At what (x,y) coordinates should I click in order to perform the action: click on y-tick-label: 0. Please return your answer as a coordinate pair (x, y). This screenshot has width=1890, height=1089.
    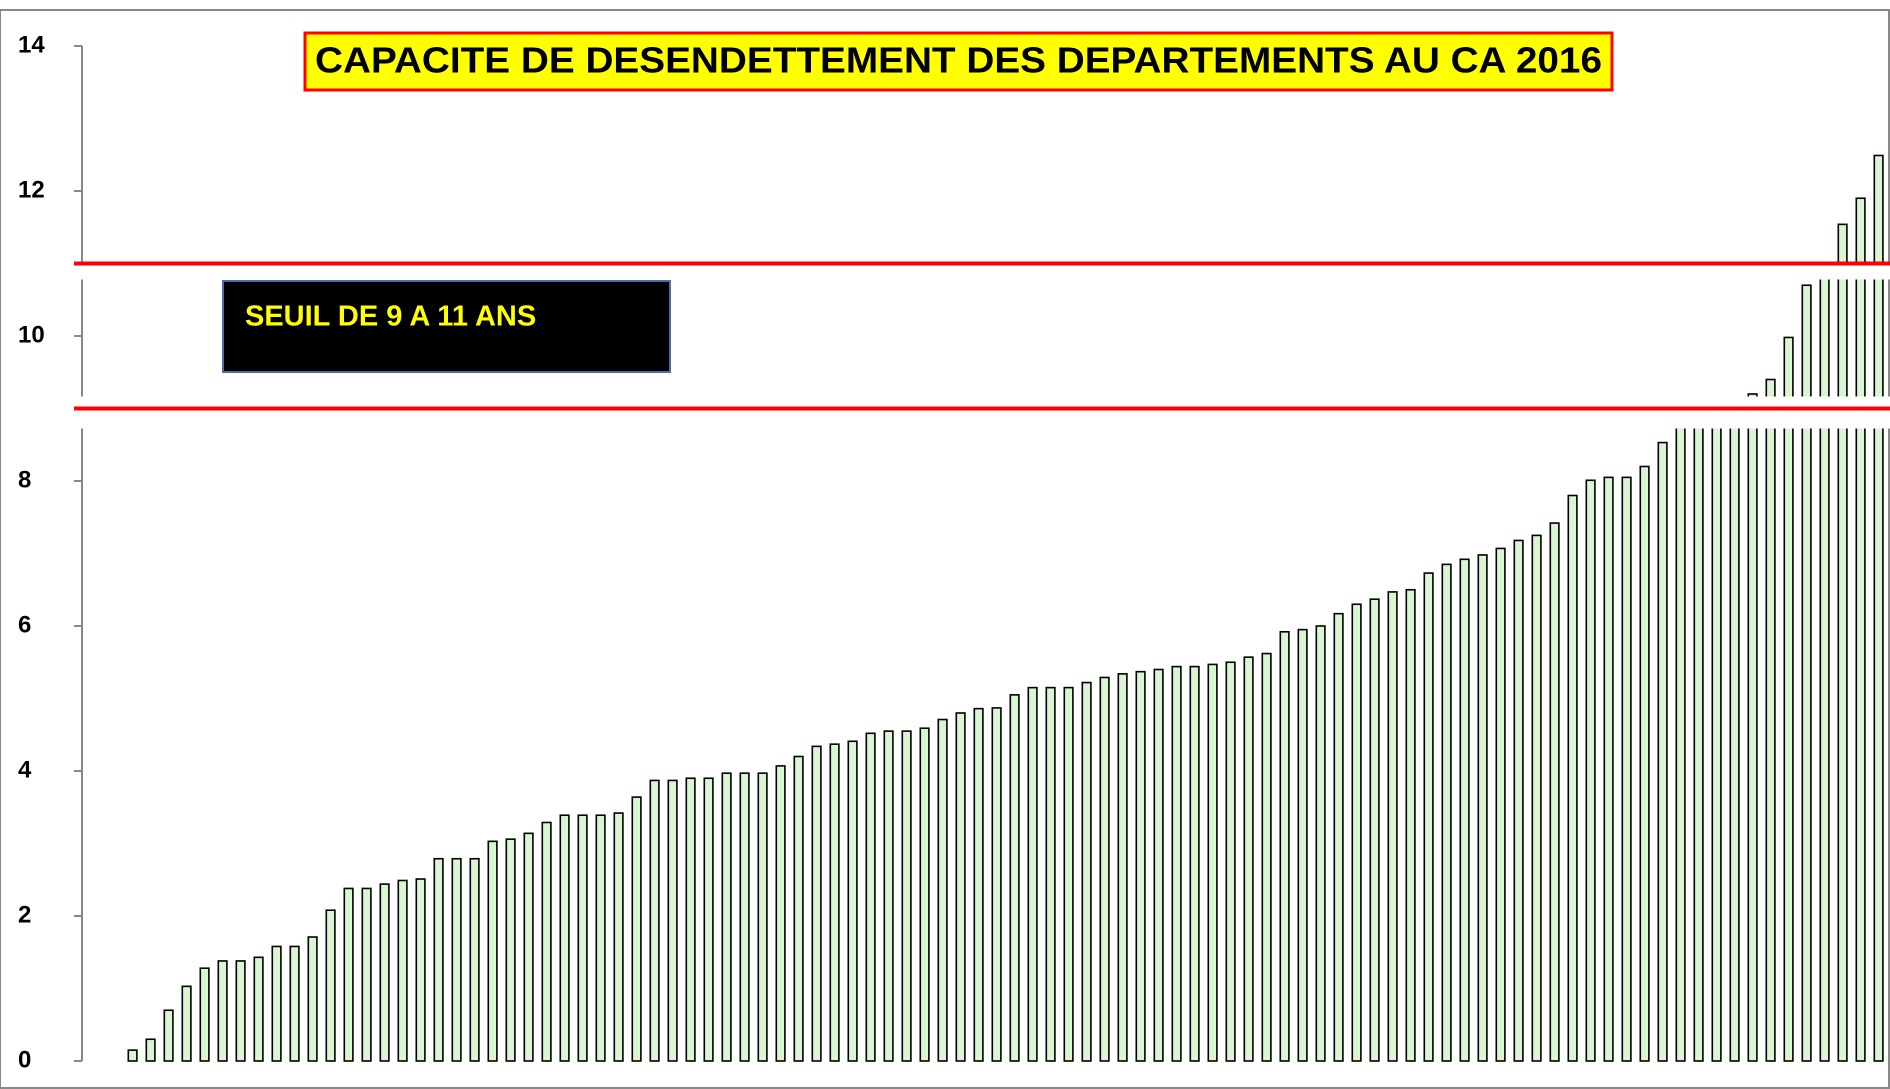
    Looking at the image, I should click on (24, 1059).